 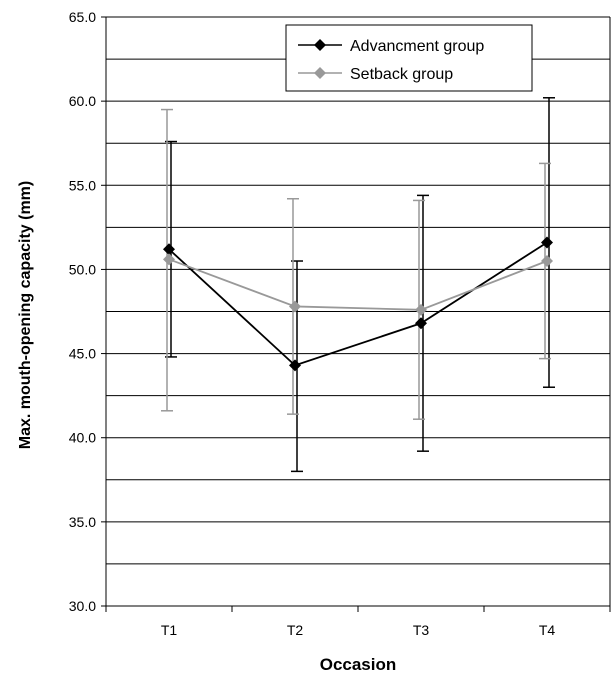 What do you see at coordinates (547, 630) in the screenshot?
I see `x-tick-label-t4: T4` at bounding box center [547, 630].